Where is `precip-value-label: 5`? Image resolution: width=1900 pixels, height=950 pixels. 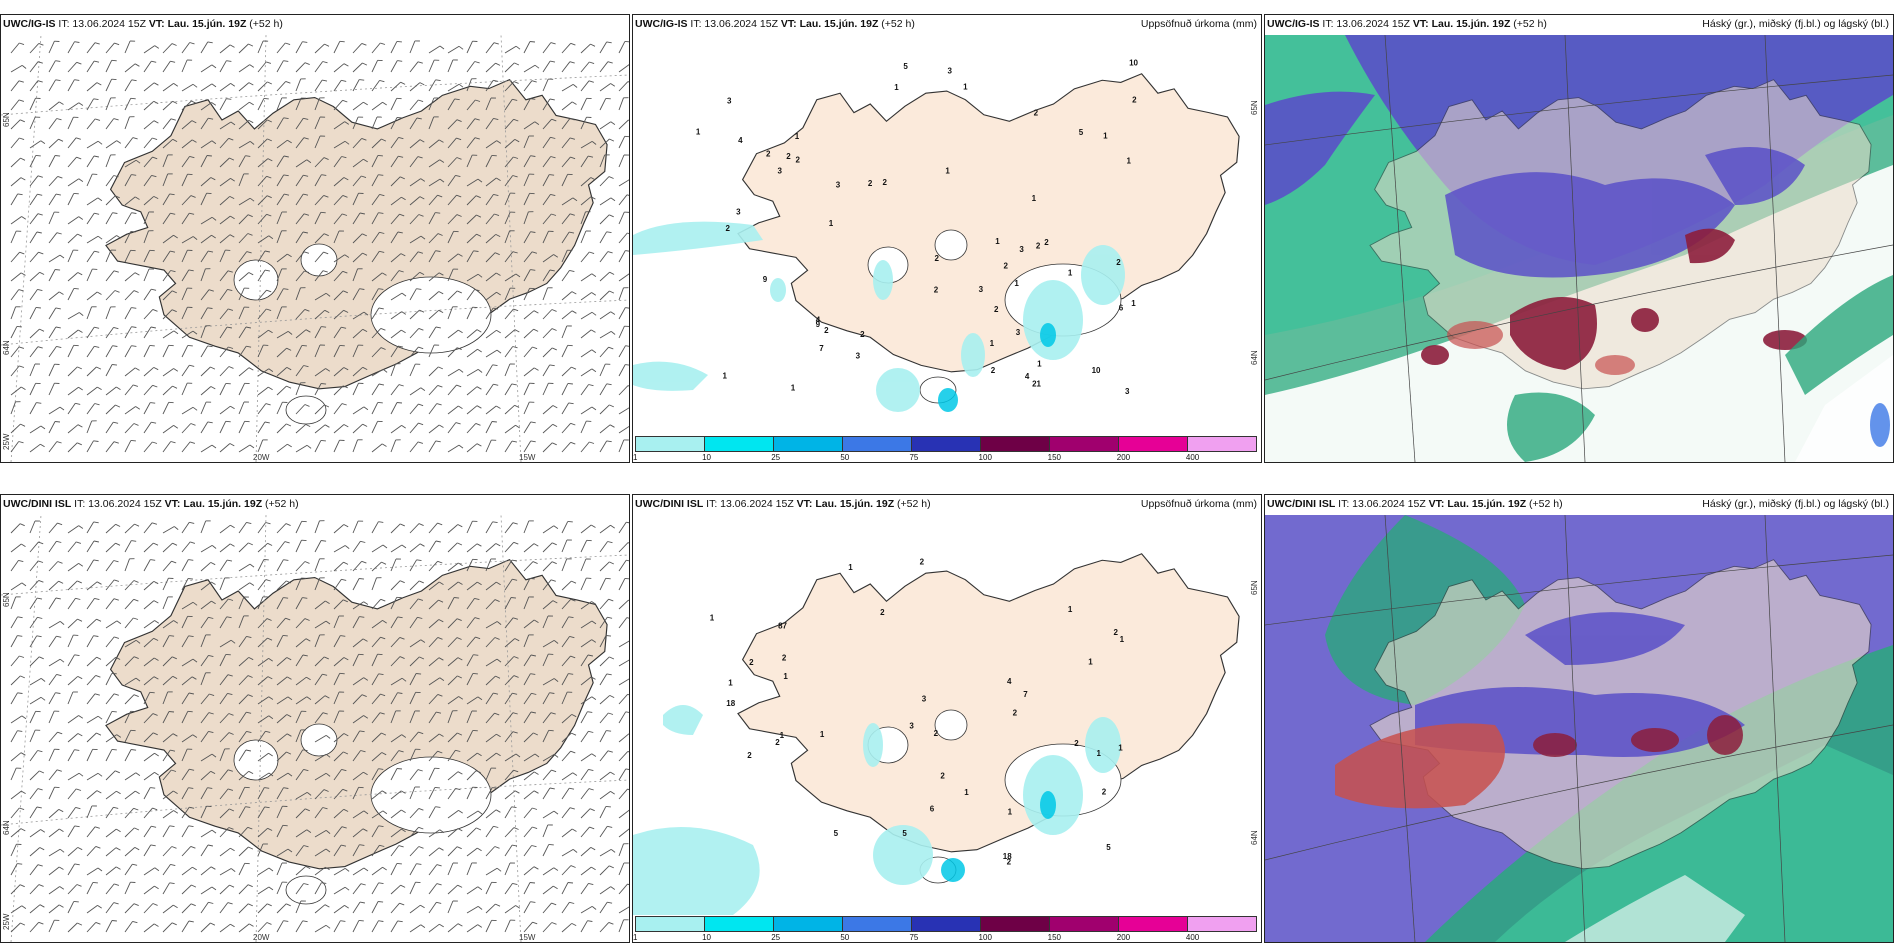 precip-value-label: 5 is located at coordinates (904, 833).